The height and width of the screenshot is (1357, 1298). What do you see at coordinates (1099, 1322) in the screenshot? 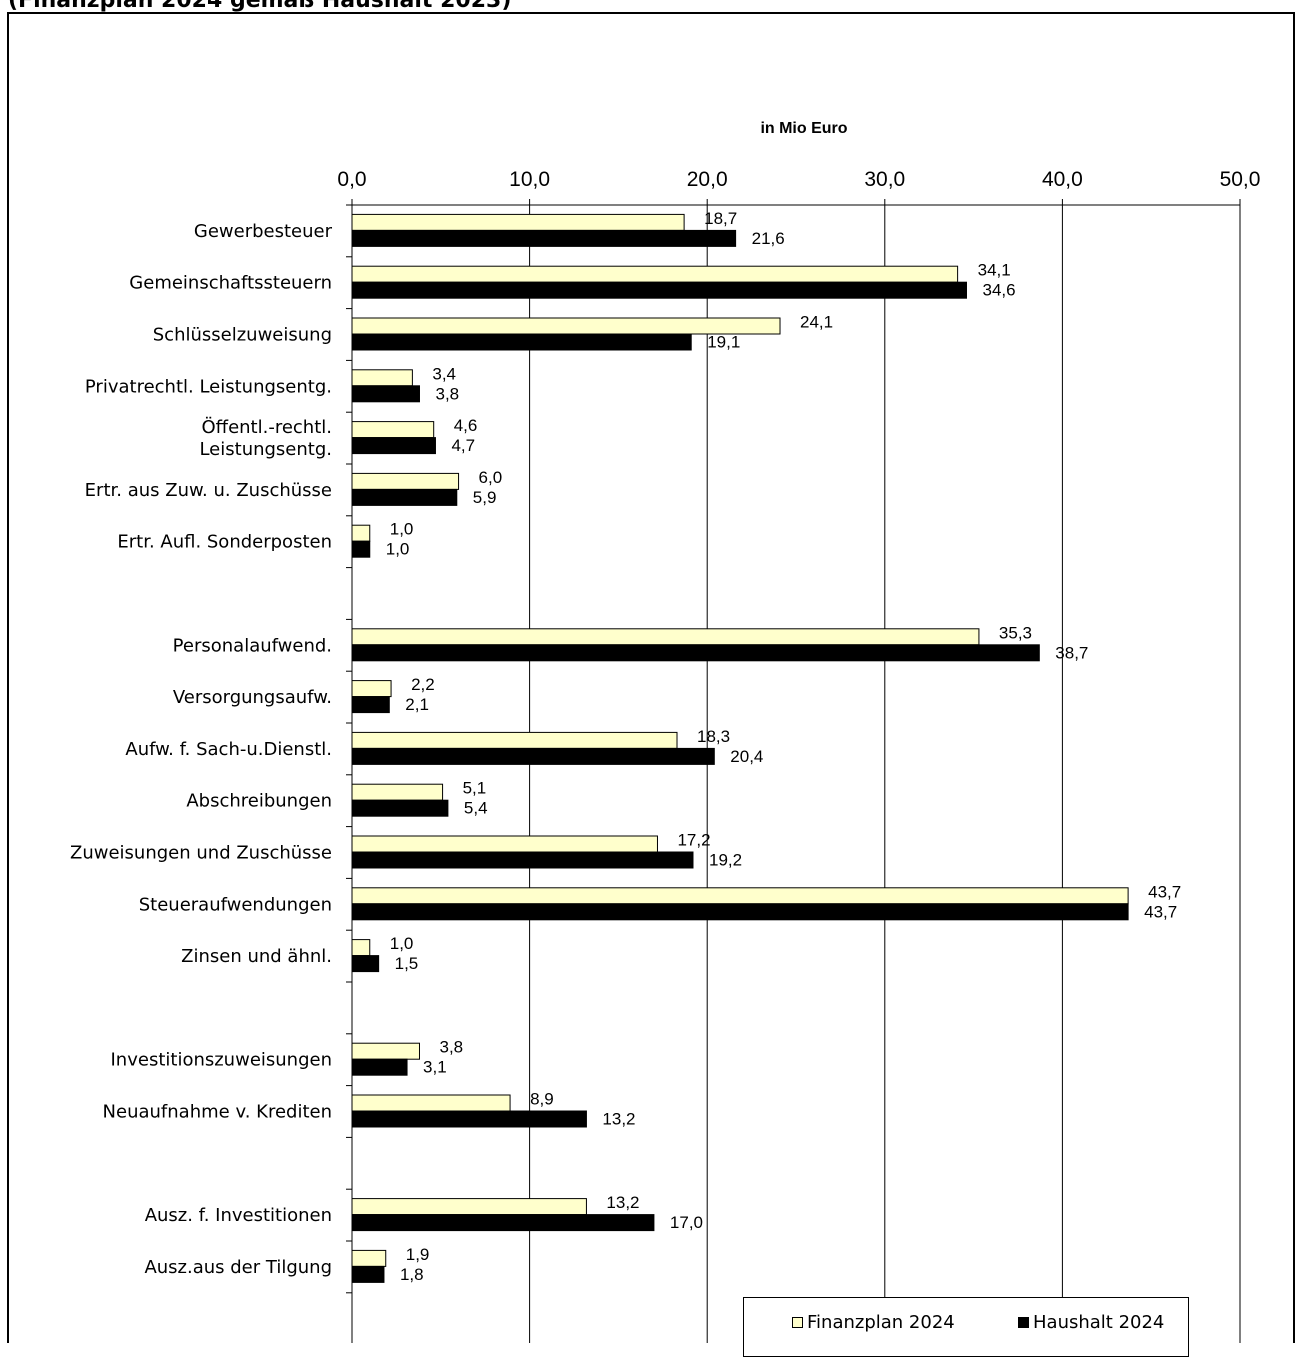
I see `legend-label-haushalt: Haushalt 2024` at bounding box center [1099, 1322].